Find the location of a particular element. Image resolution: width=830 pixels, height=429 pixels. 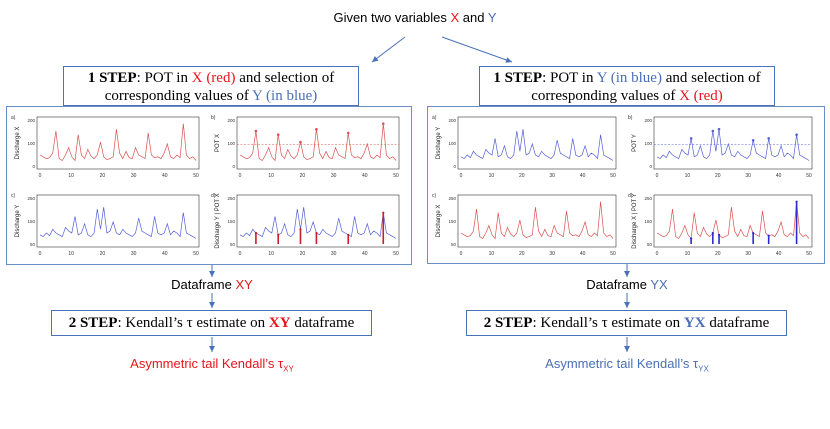

plot-letter: b) is located at coordinates (630, 118).